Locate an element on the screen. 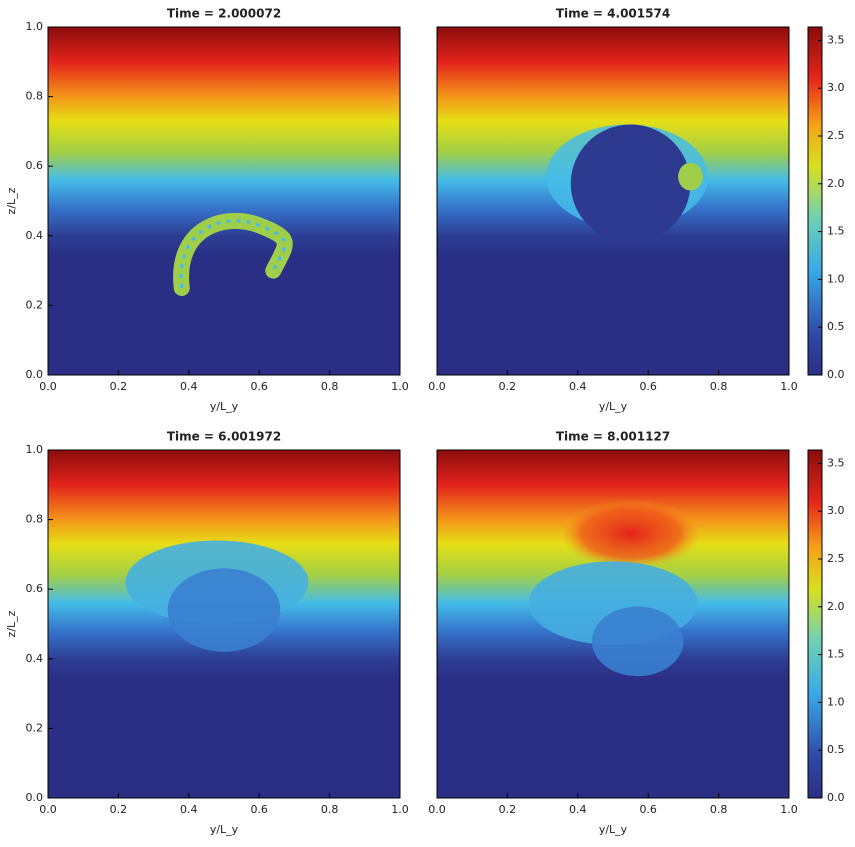  dip is located at coordinates (630, 533).